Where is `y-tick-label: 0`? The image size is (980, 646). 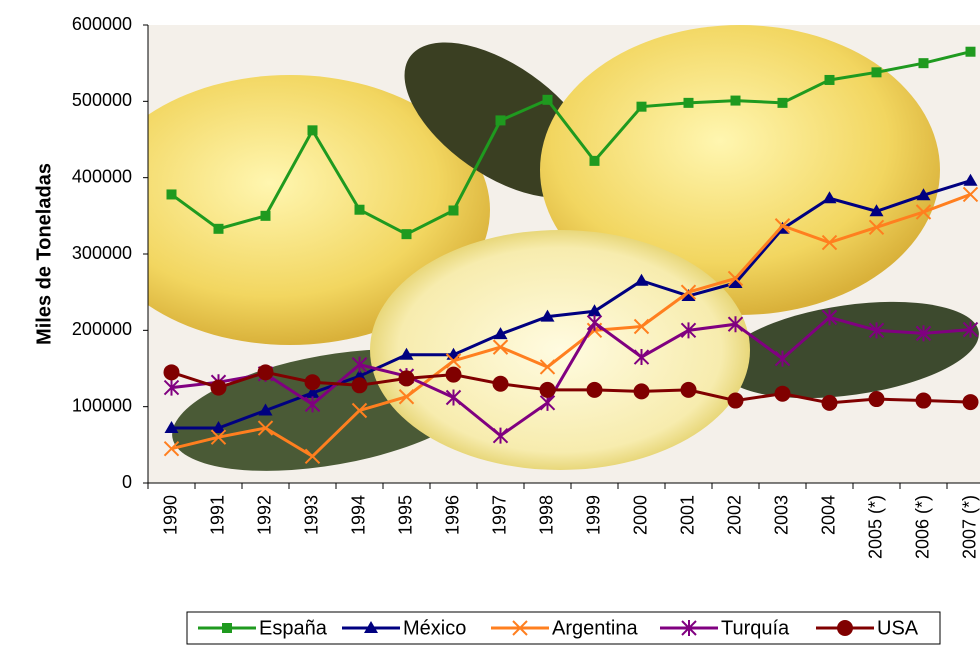 y-tick-label: 0 is located at coordinates (127, 482).